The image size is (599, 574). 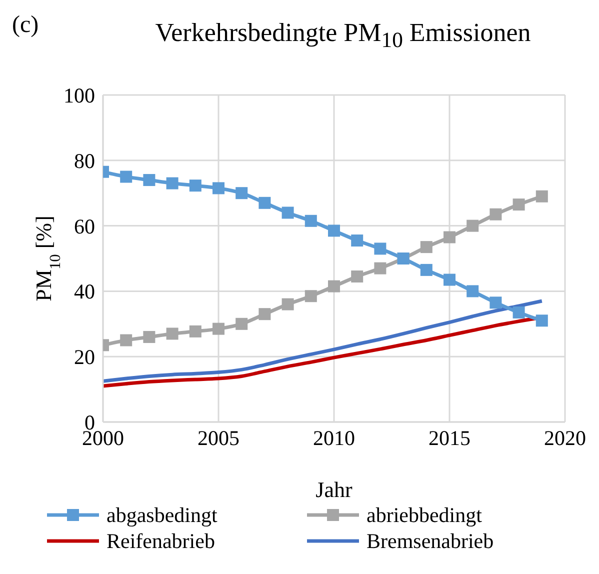 I want to click on y-tick-label: 80, so click(x=84, y=160).